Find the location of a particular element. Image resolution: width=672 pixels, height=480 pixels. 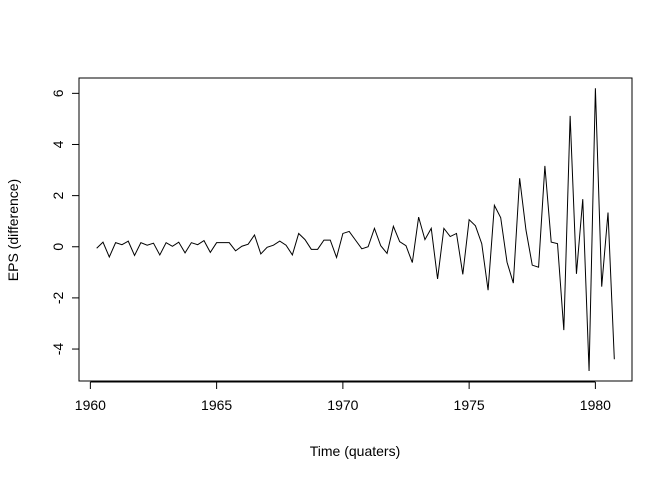

y-axis-title: EPS (difference) is located at coordinates (13, 230).